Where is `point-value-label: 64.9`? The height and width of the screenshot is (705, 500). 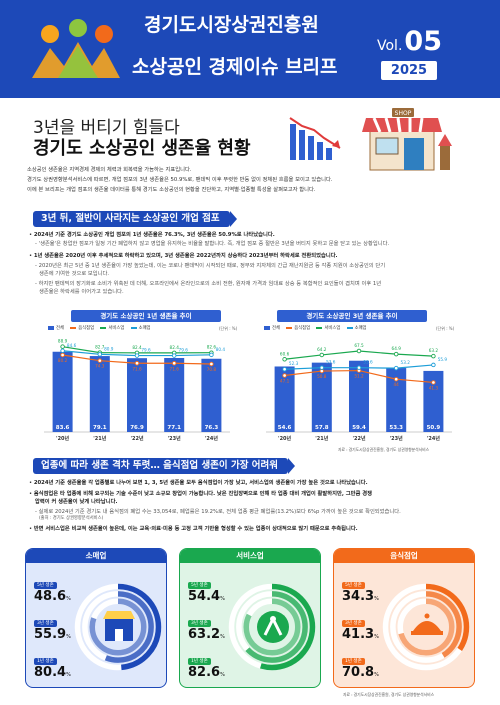 point-value-label: 64.9 is located at coordinates (397, 348).